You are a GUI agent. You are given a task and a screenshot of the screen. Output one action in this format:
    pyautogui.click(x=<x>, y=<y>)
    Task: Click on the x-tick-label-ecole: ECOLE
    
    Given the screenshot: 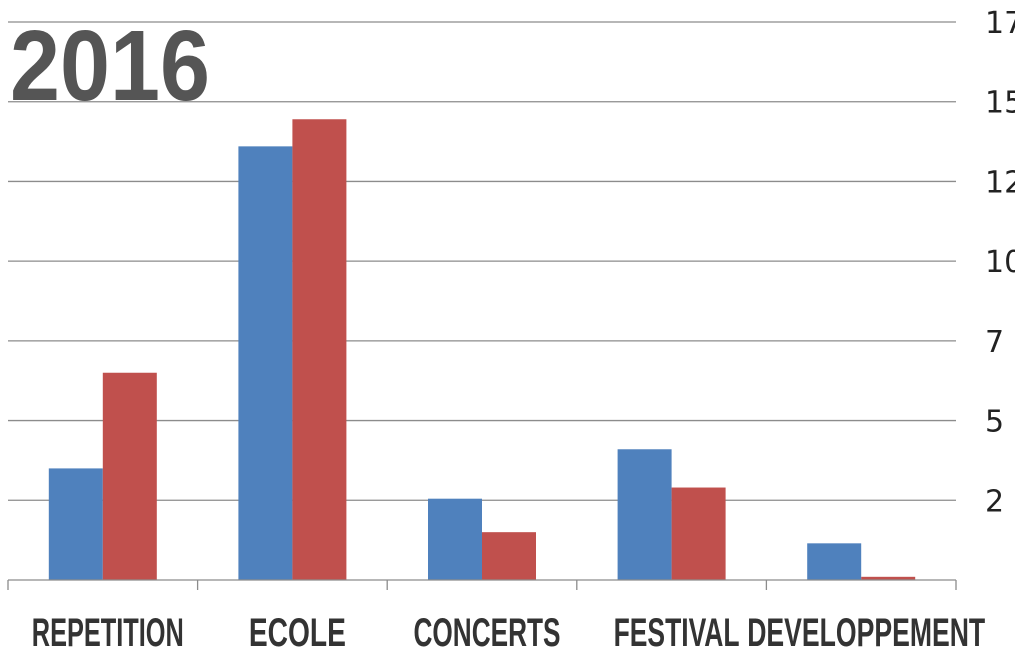 What is the action you would take?
    pyautogui.click(x=297, y=633)
    